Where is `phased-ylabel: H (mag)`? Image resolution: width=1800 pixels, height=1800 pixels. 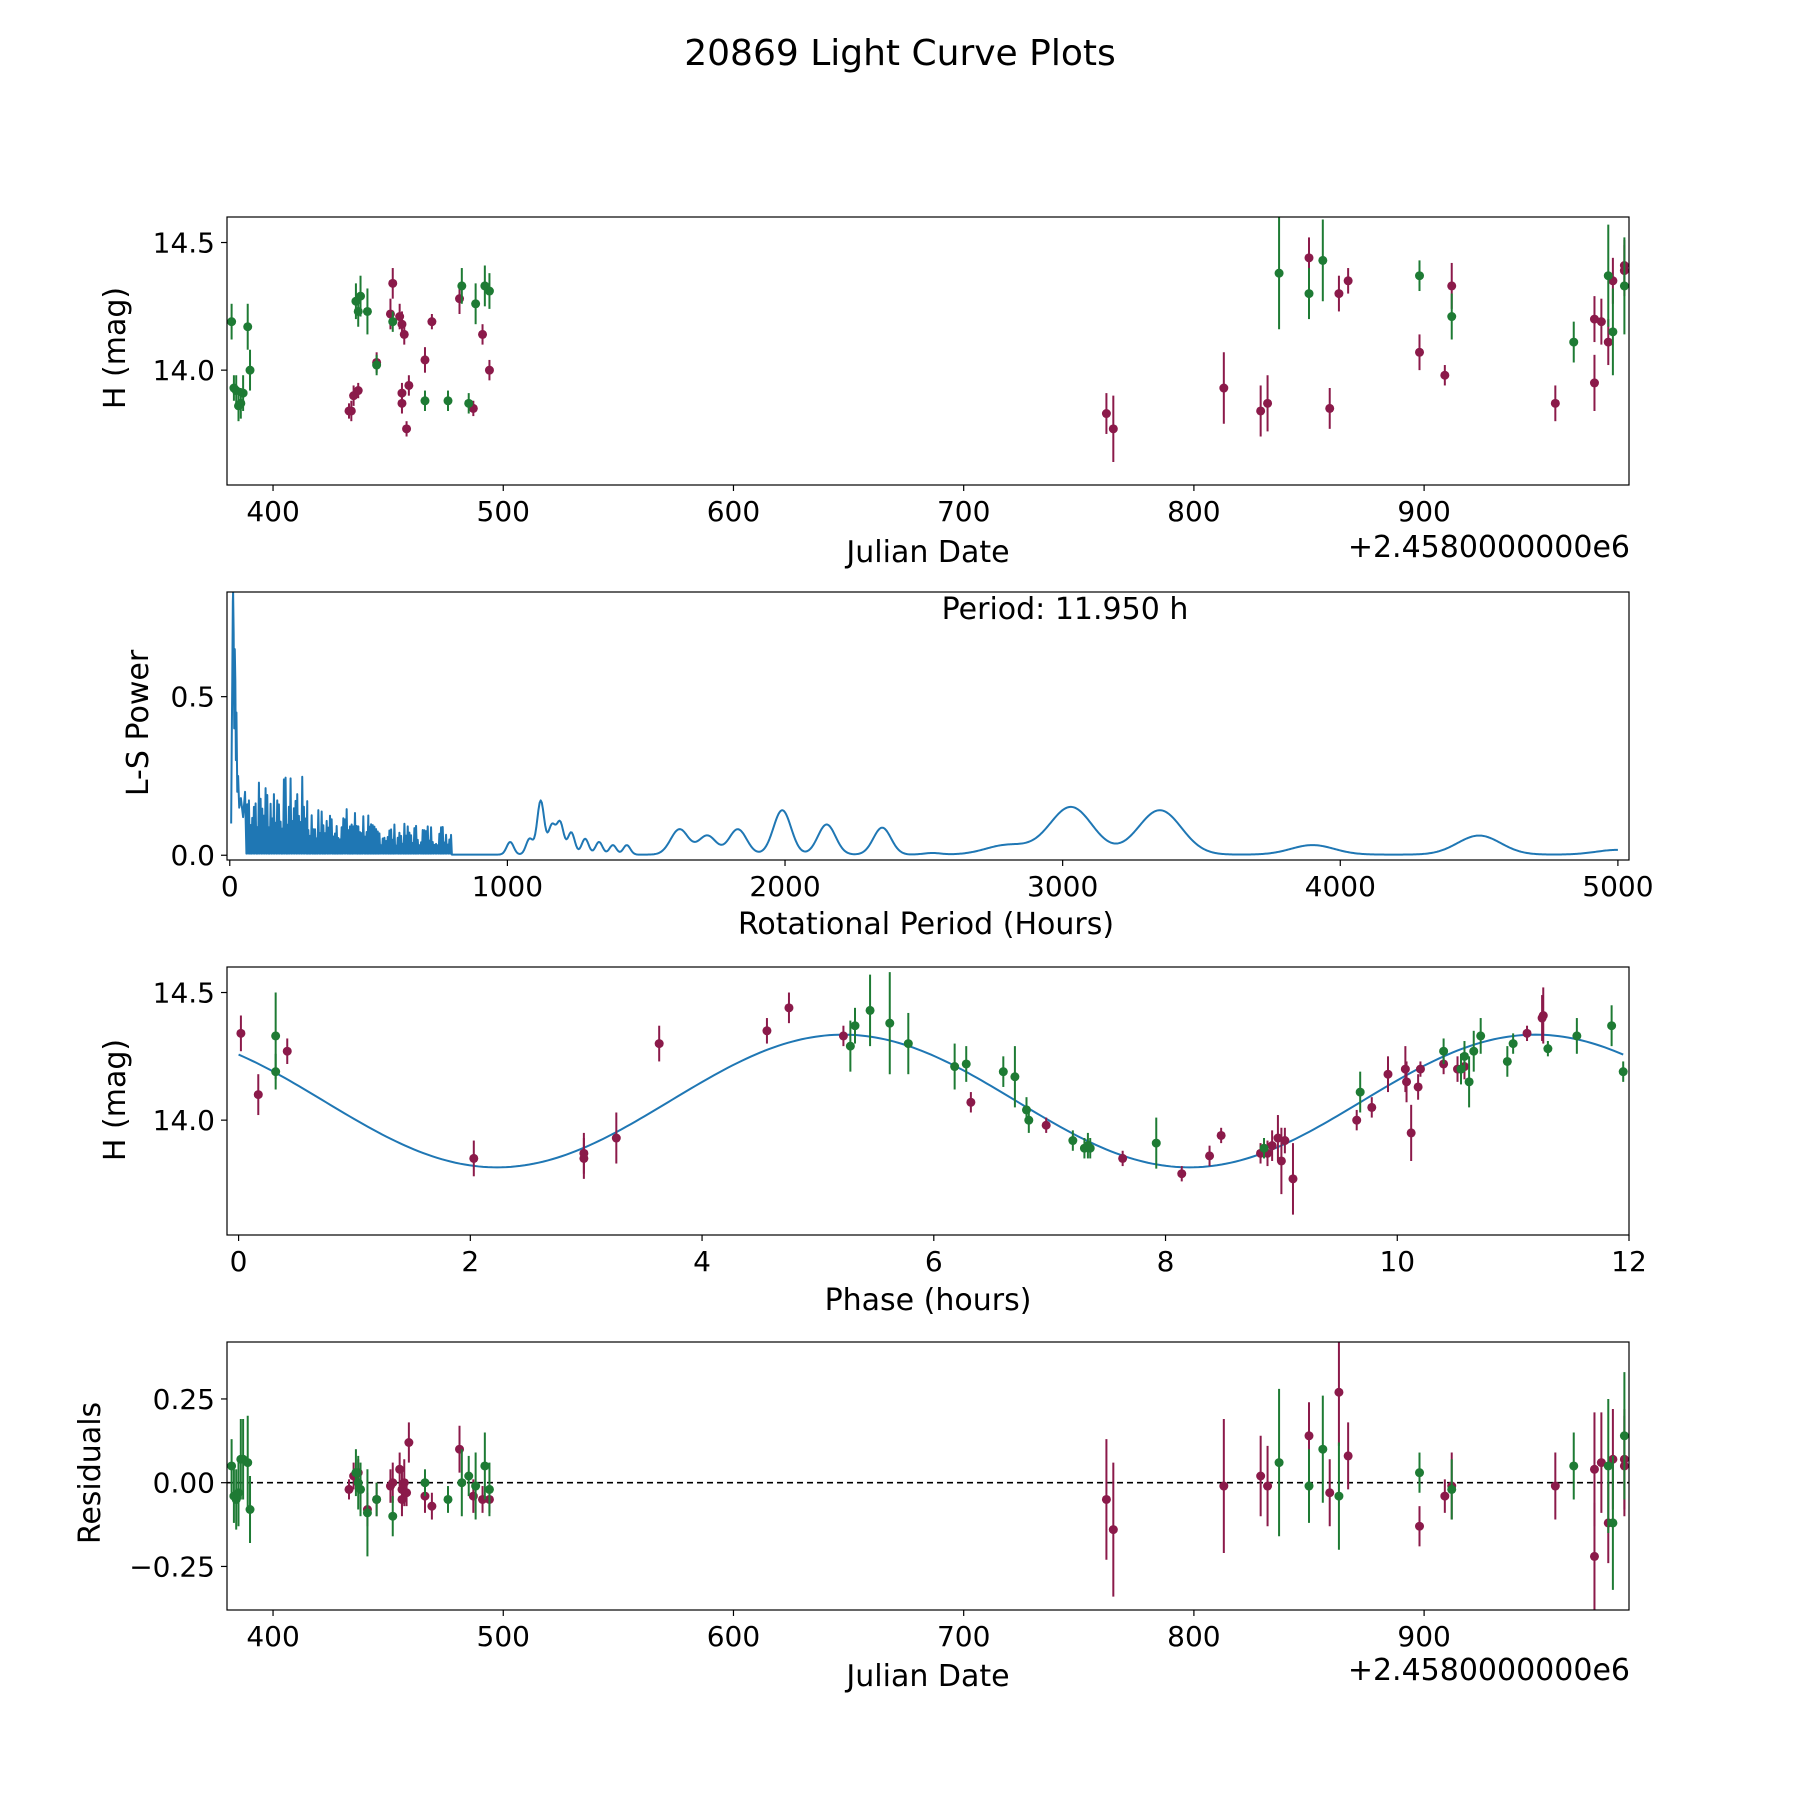 phased-ylabel: H (mag) is located at coordinates (115, 1100).